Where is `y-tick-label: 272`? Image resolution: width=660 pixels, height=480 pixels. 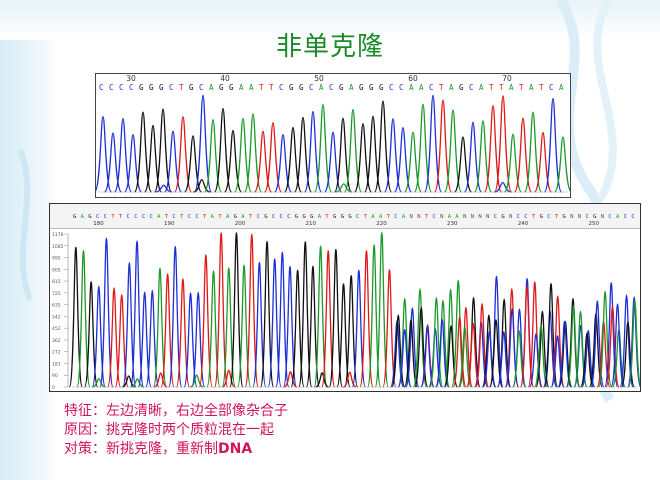 y-tick-label: 272 is located at coordinates (56, 353).